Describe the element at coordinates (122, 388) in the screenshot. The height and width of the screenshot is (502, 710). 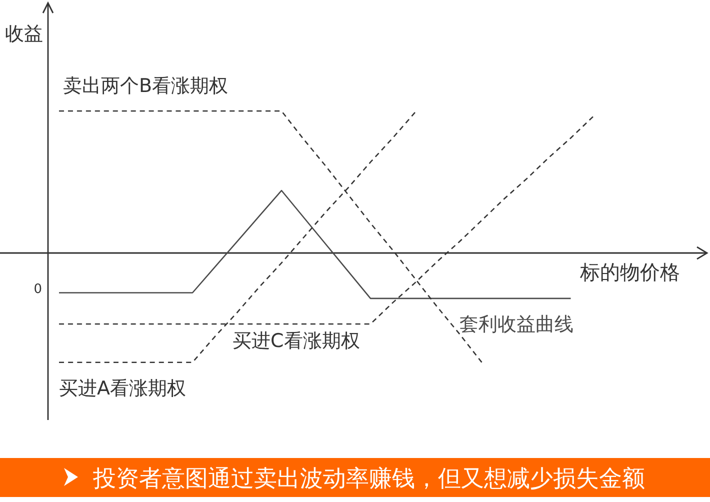
I see `series-label: 买进A看涨期权` at that location.